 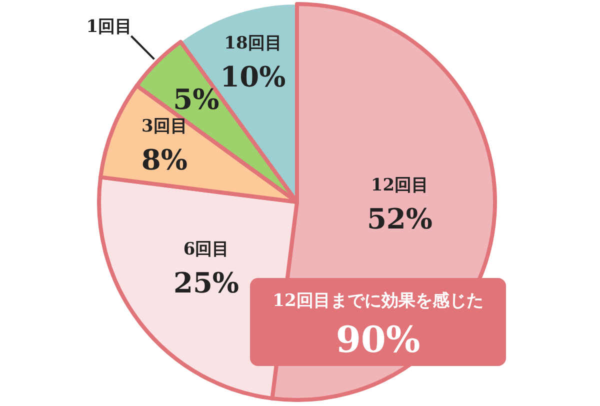 I want to click on slice-label: 12回目, so click(x=399, y=185).